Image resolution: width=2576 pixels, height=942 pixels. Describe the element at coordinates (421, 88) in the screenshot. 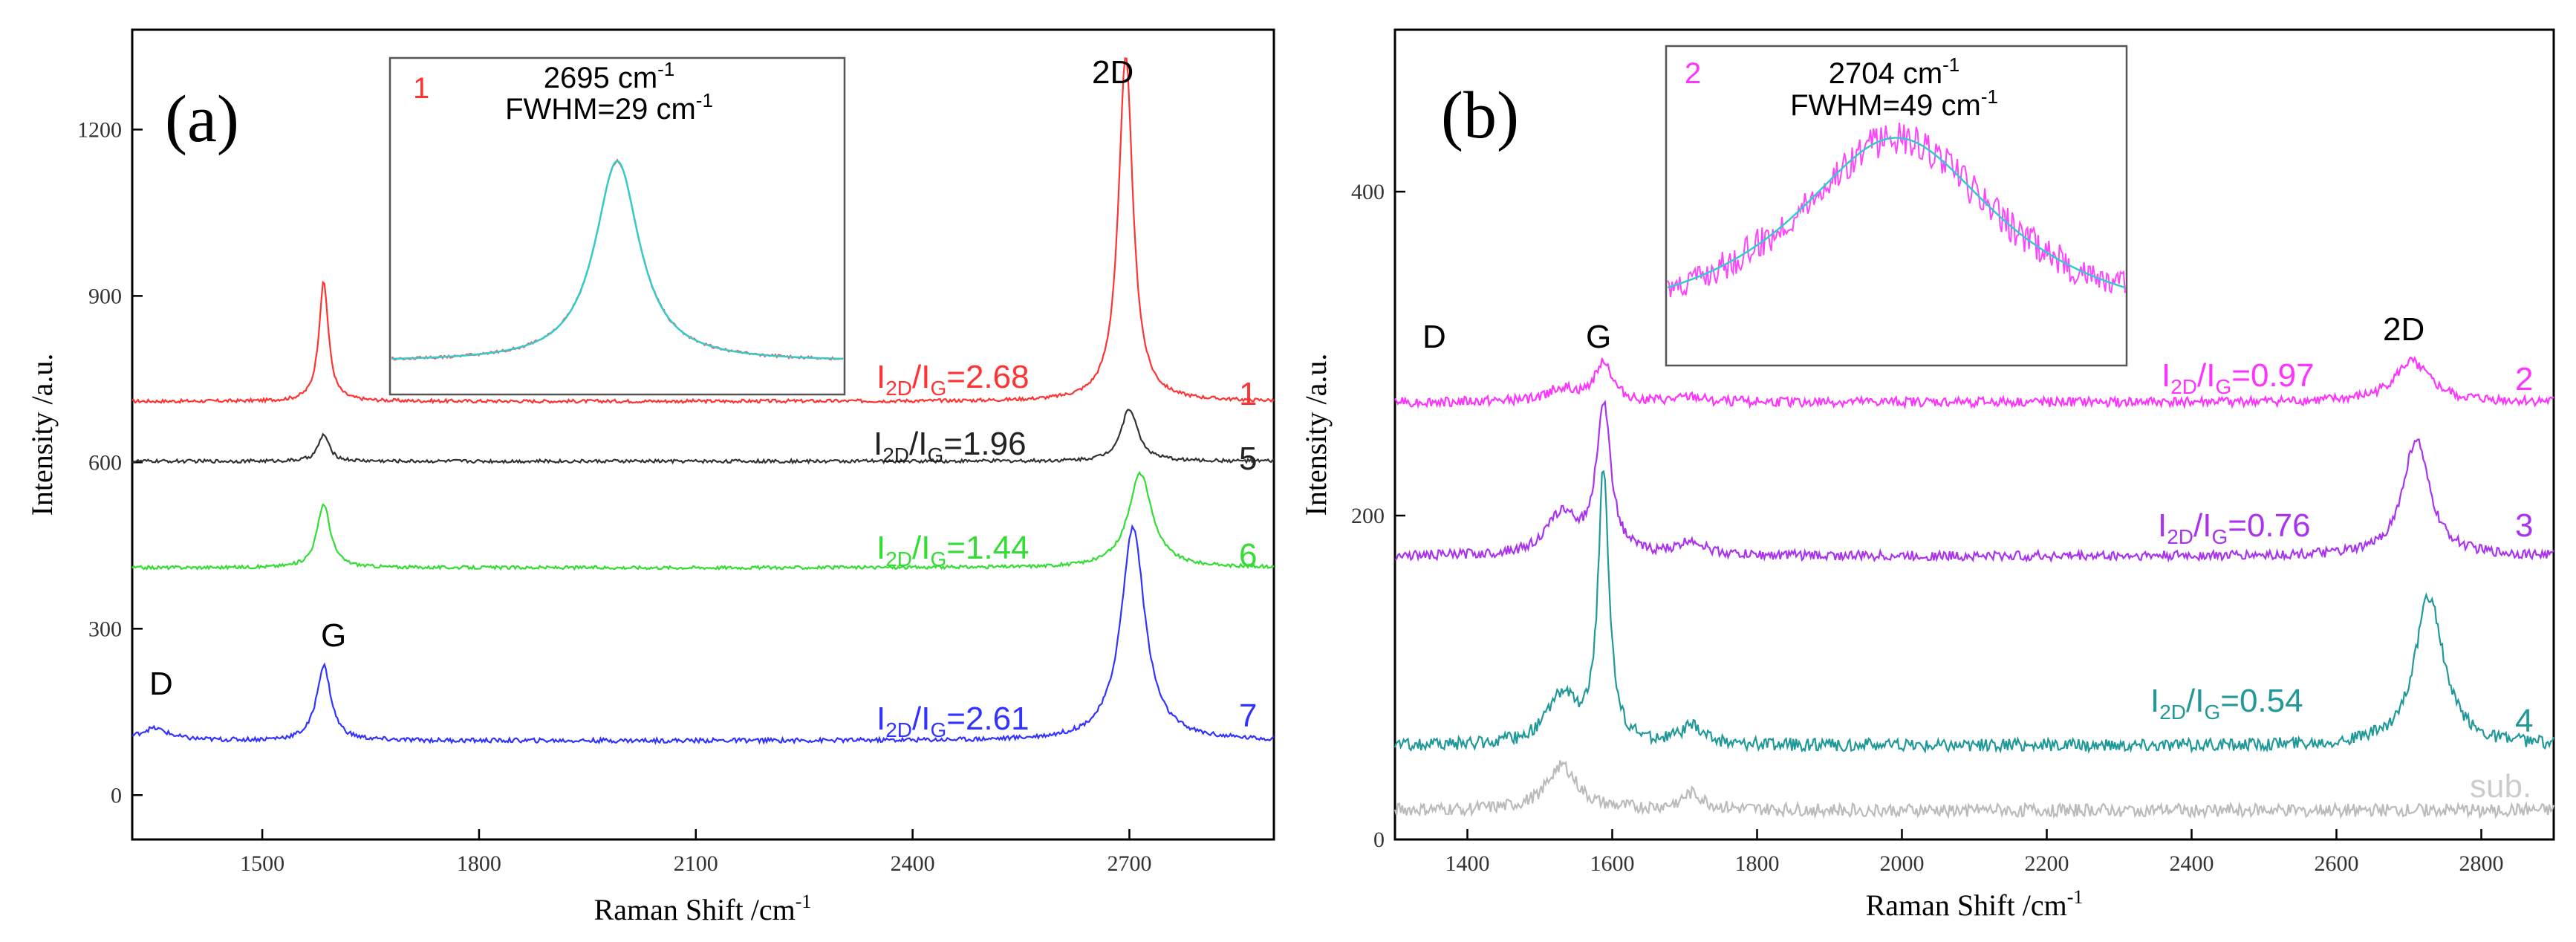

I see `panel-a-inset-label: 1` at that location.